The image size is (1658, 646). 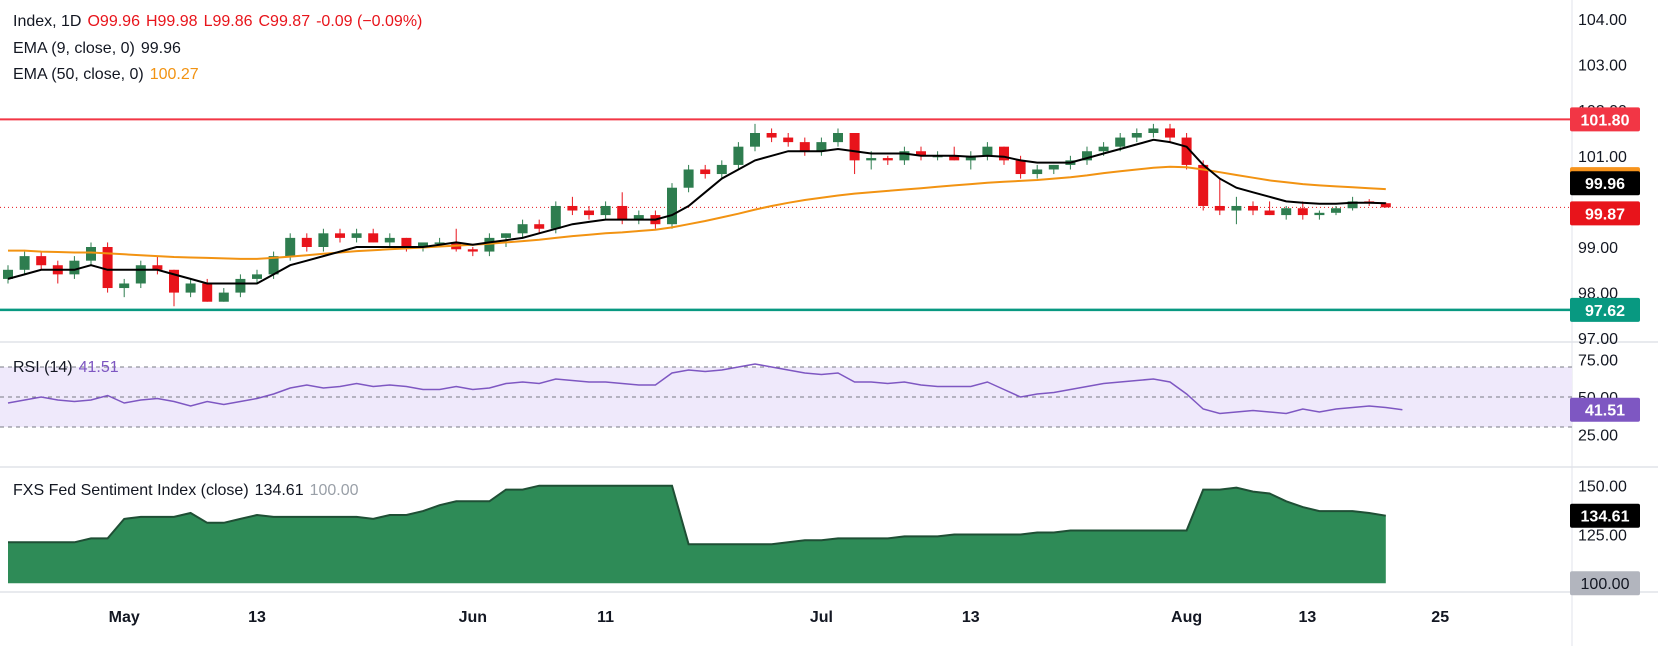 I want to click on fxs-tag-bg, so click(x=1605, y=515).